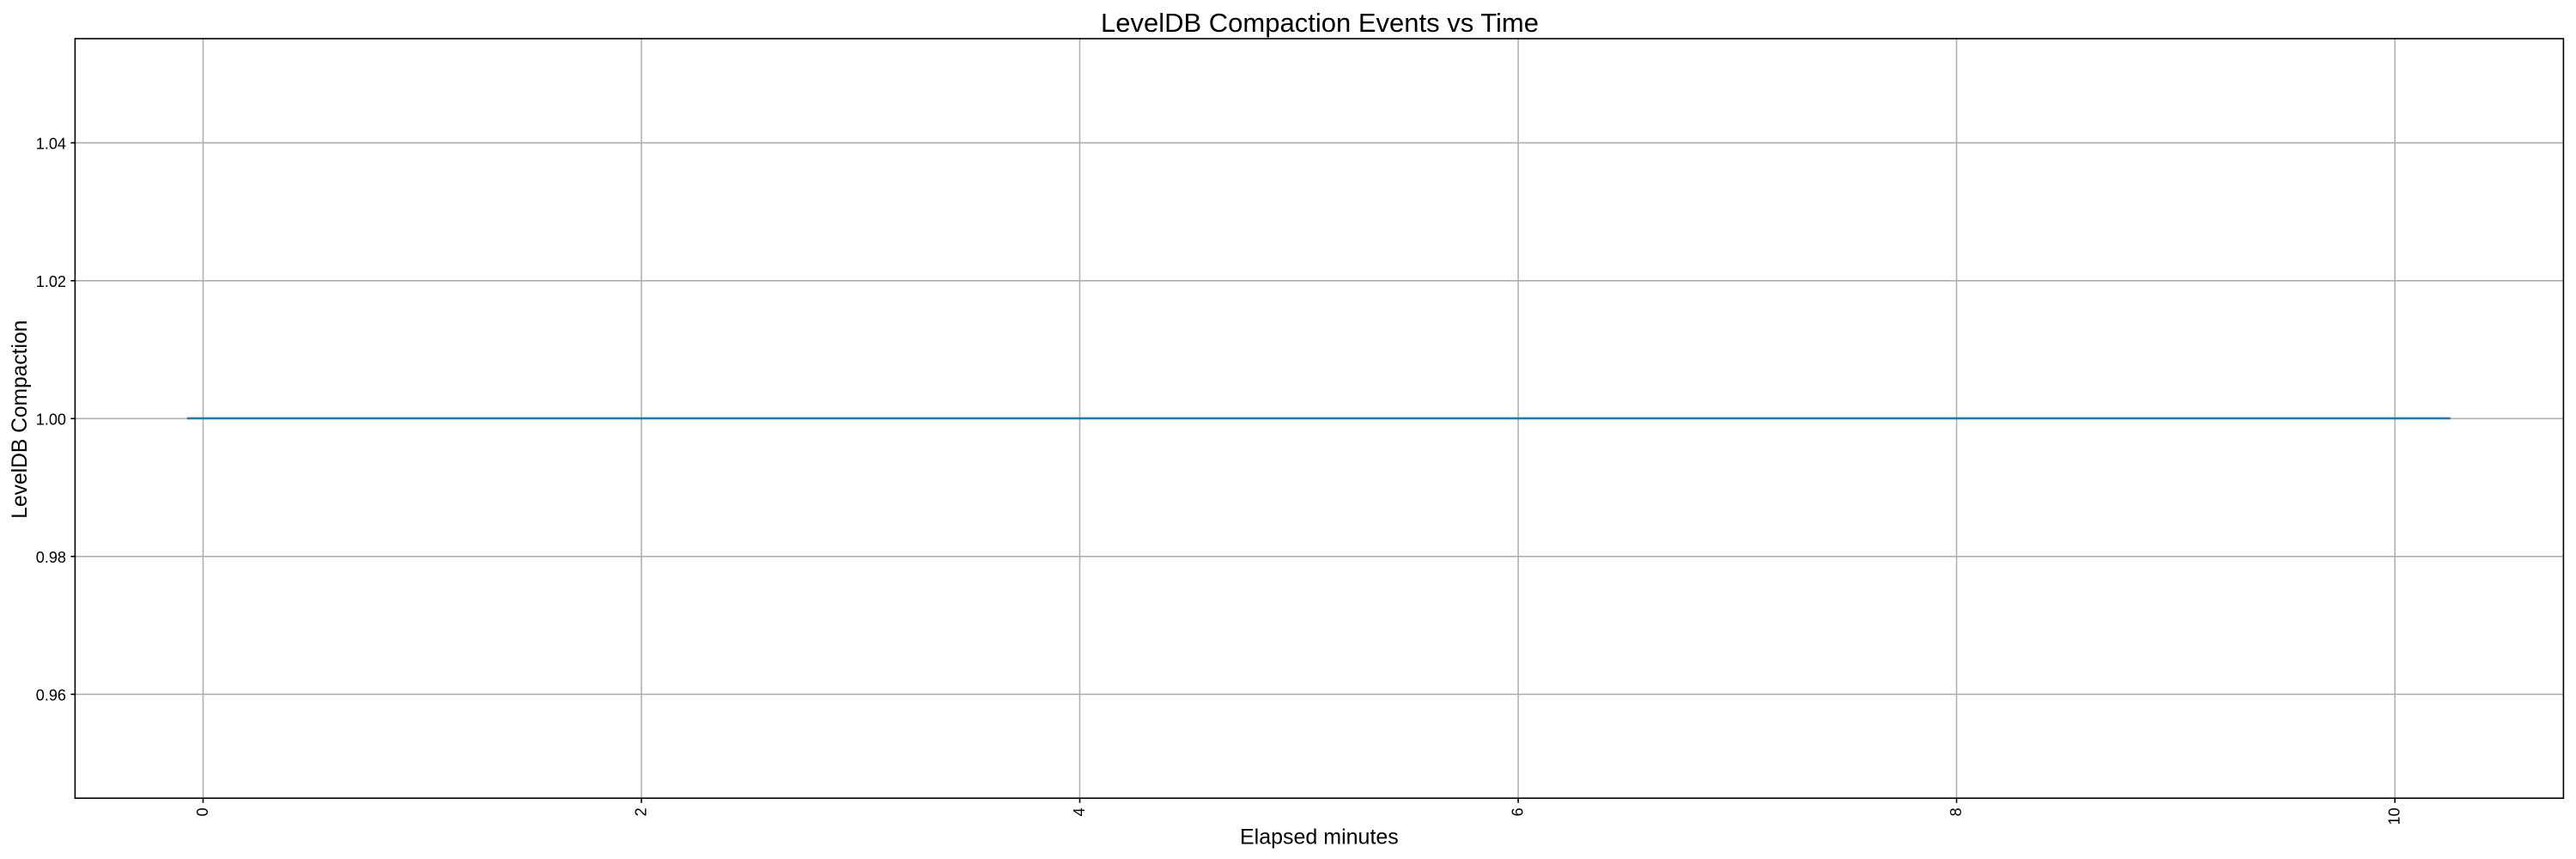 The height and width of the screenshot is (859, 2576). I want to click on svg-text: 6, so click(1518, 811).